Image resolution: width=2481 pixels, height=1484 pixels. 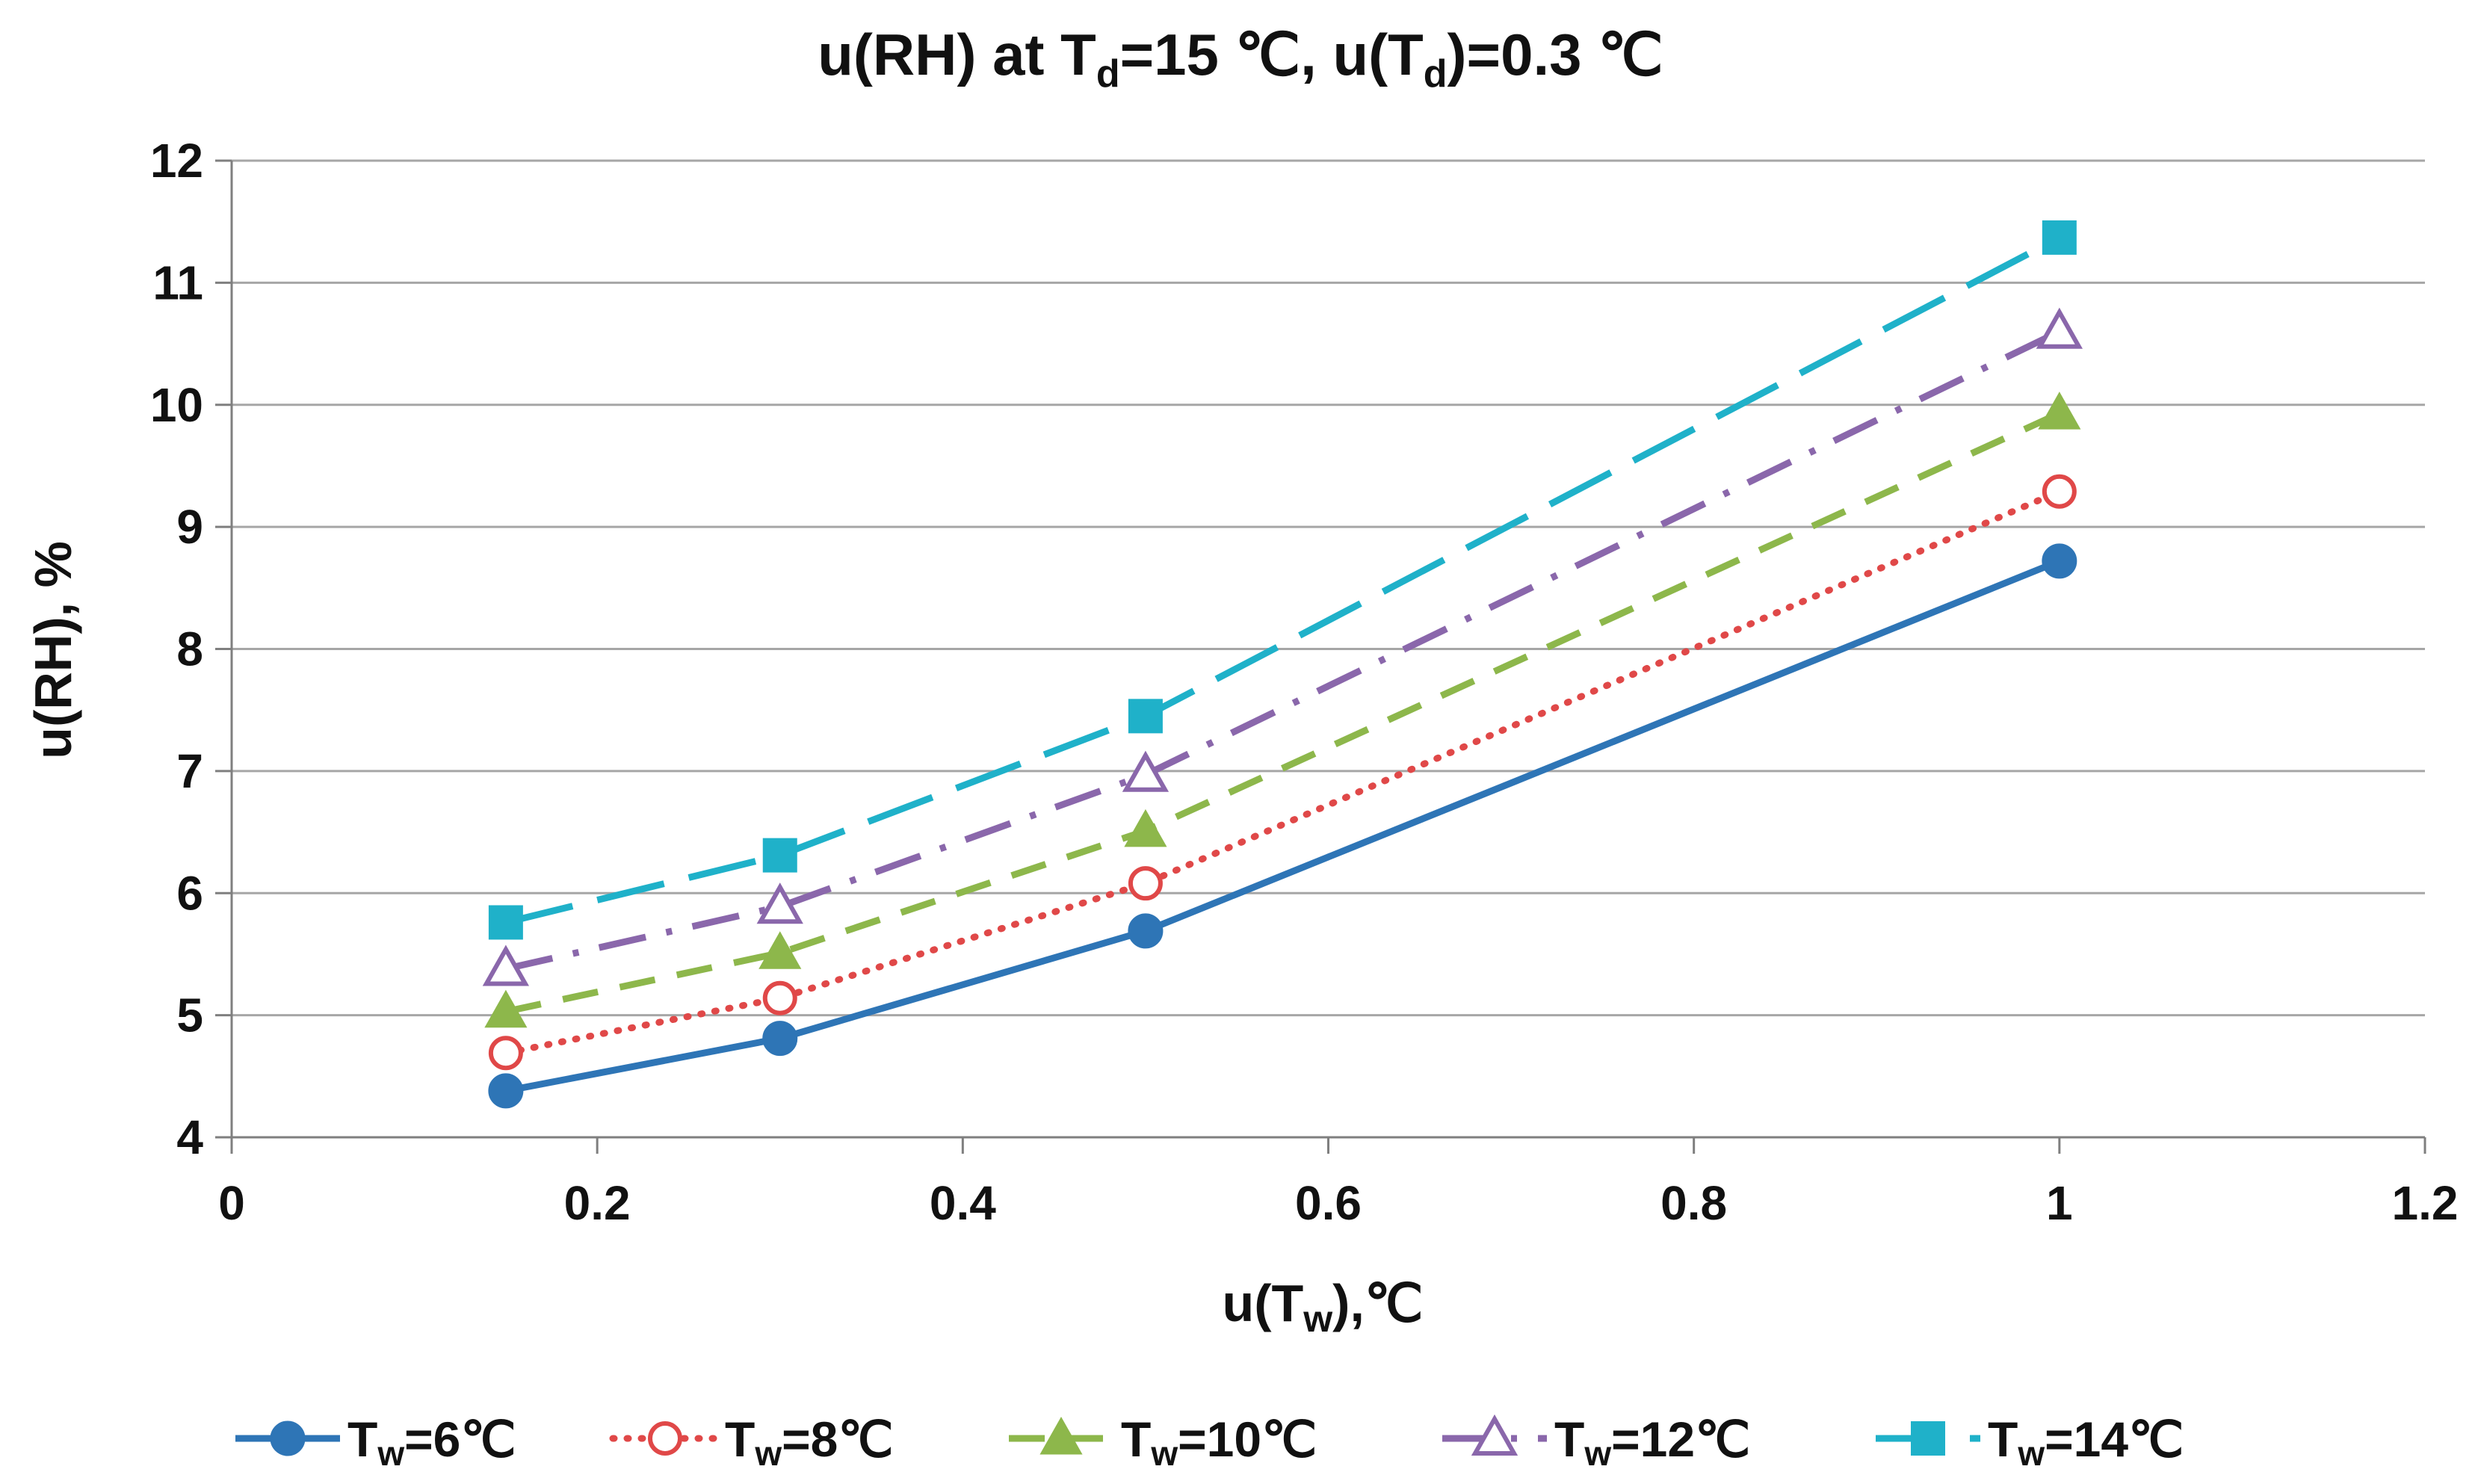 What do you see at coordinates (809, 1443) in the screenshot?
I see `legend-label-1: Tw=8℃` at bounding box center [809, 1443].